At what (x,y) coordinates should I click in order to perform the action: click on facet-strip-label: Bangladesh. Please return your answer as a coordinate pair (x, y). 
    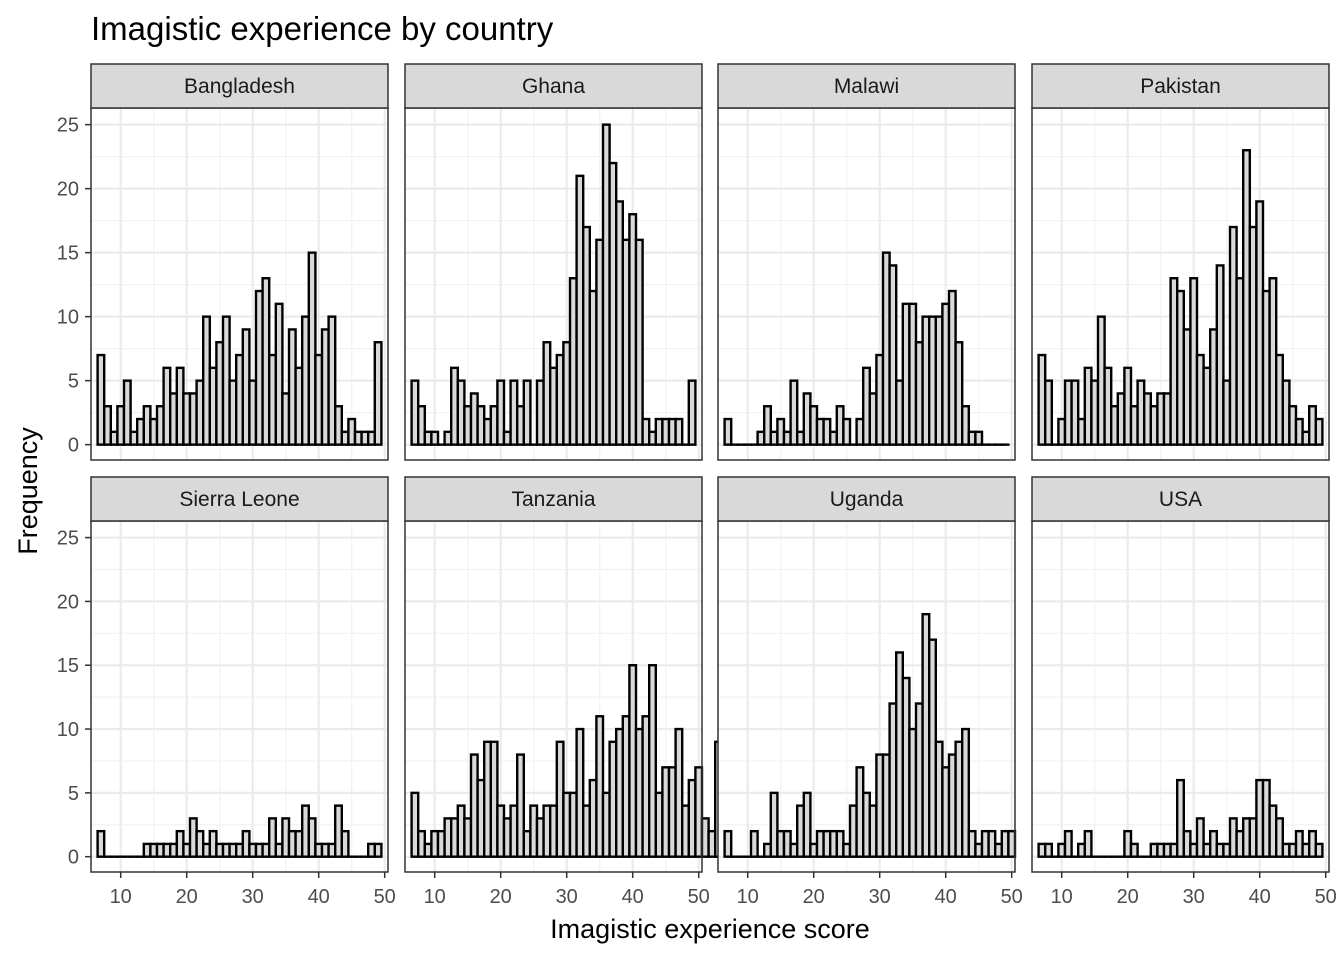
    Looking at the image, I should click on (239, 86).